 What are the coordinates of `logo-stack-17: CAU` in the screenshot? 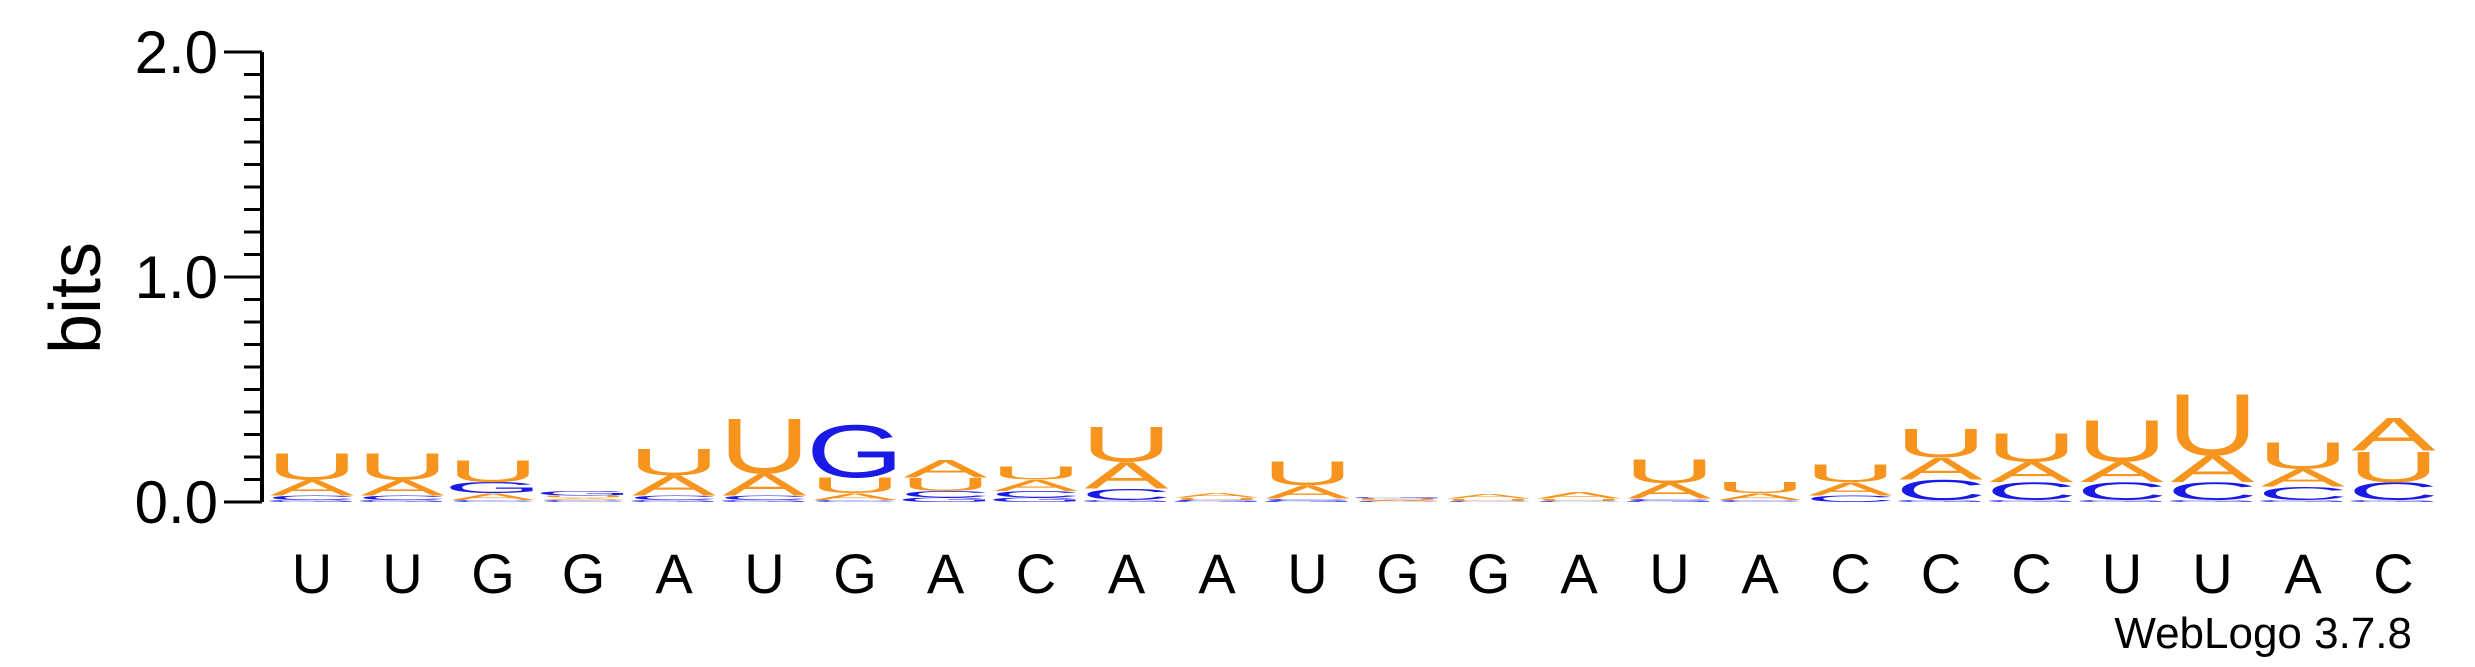 It's located at (1760, 491).